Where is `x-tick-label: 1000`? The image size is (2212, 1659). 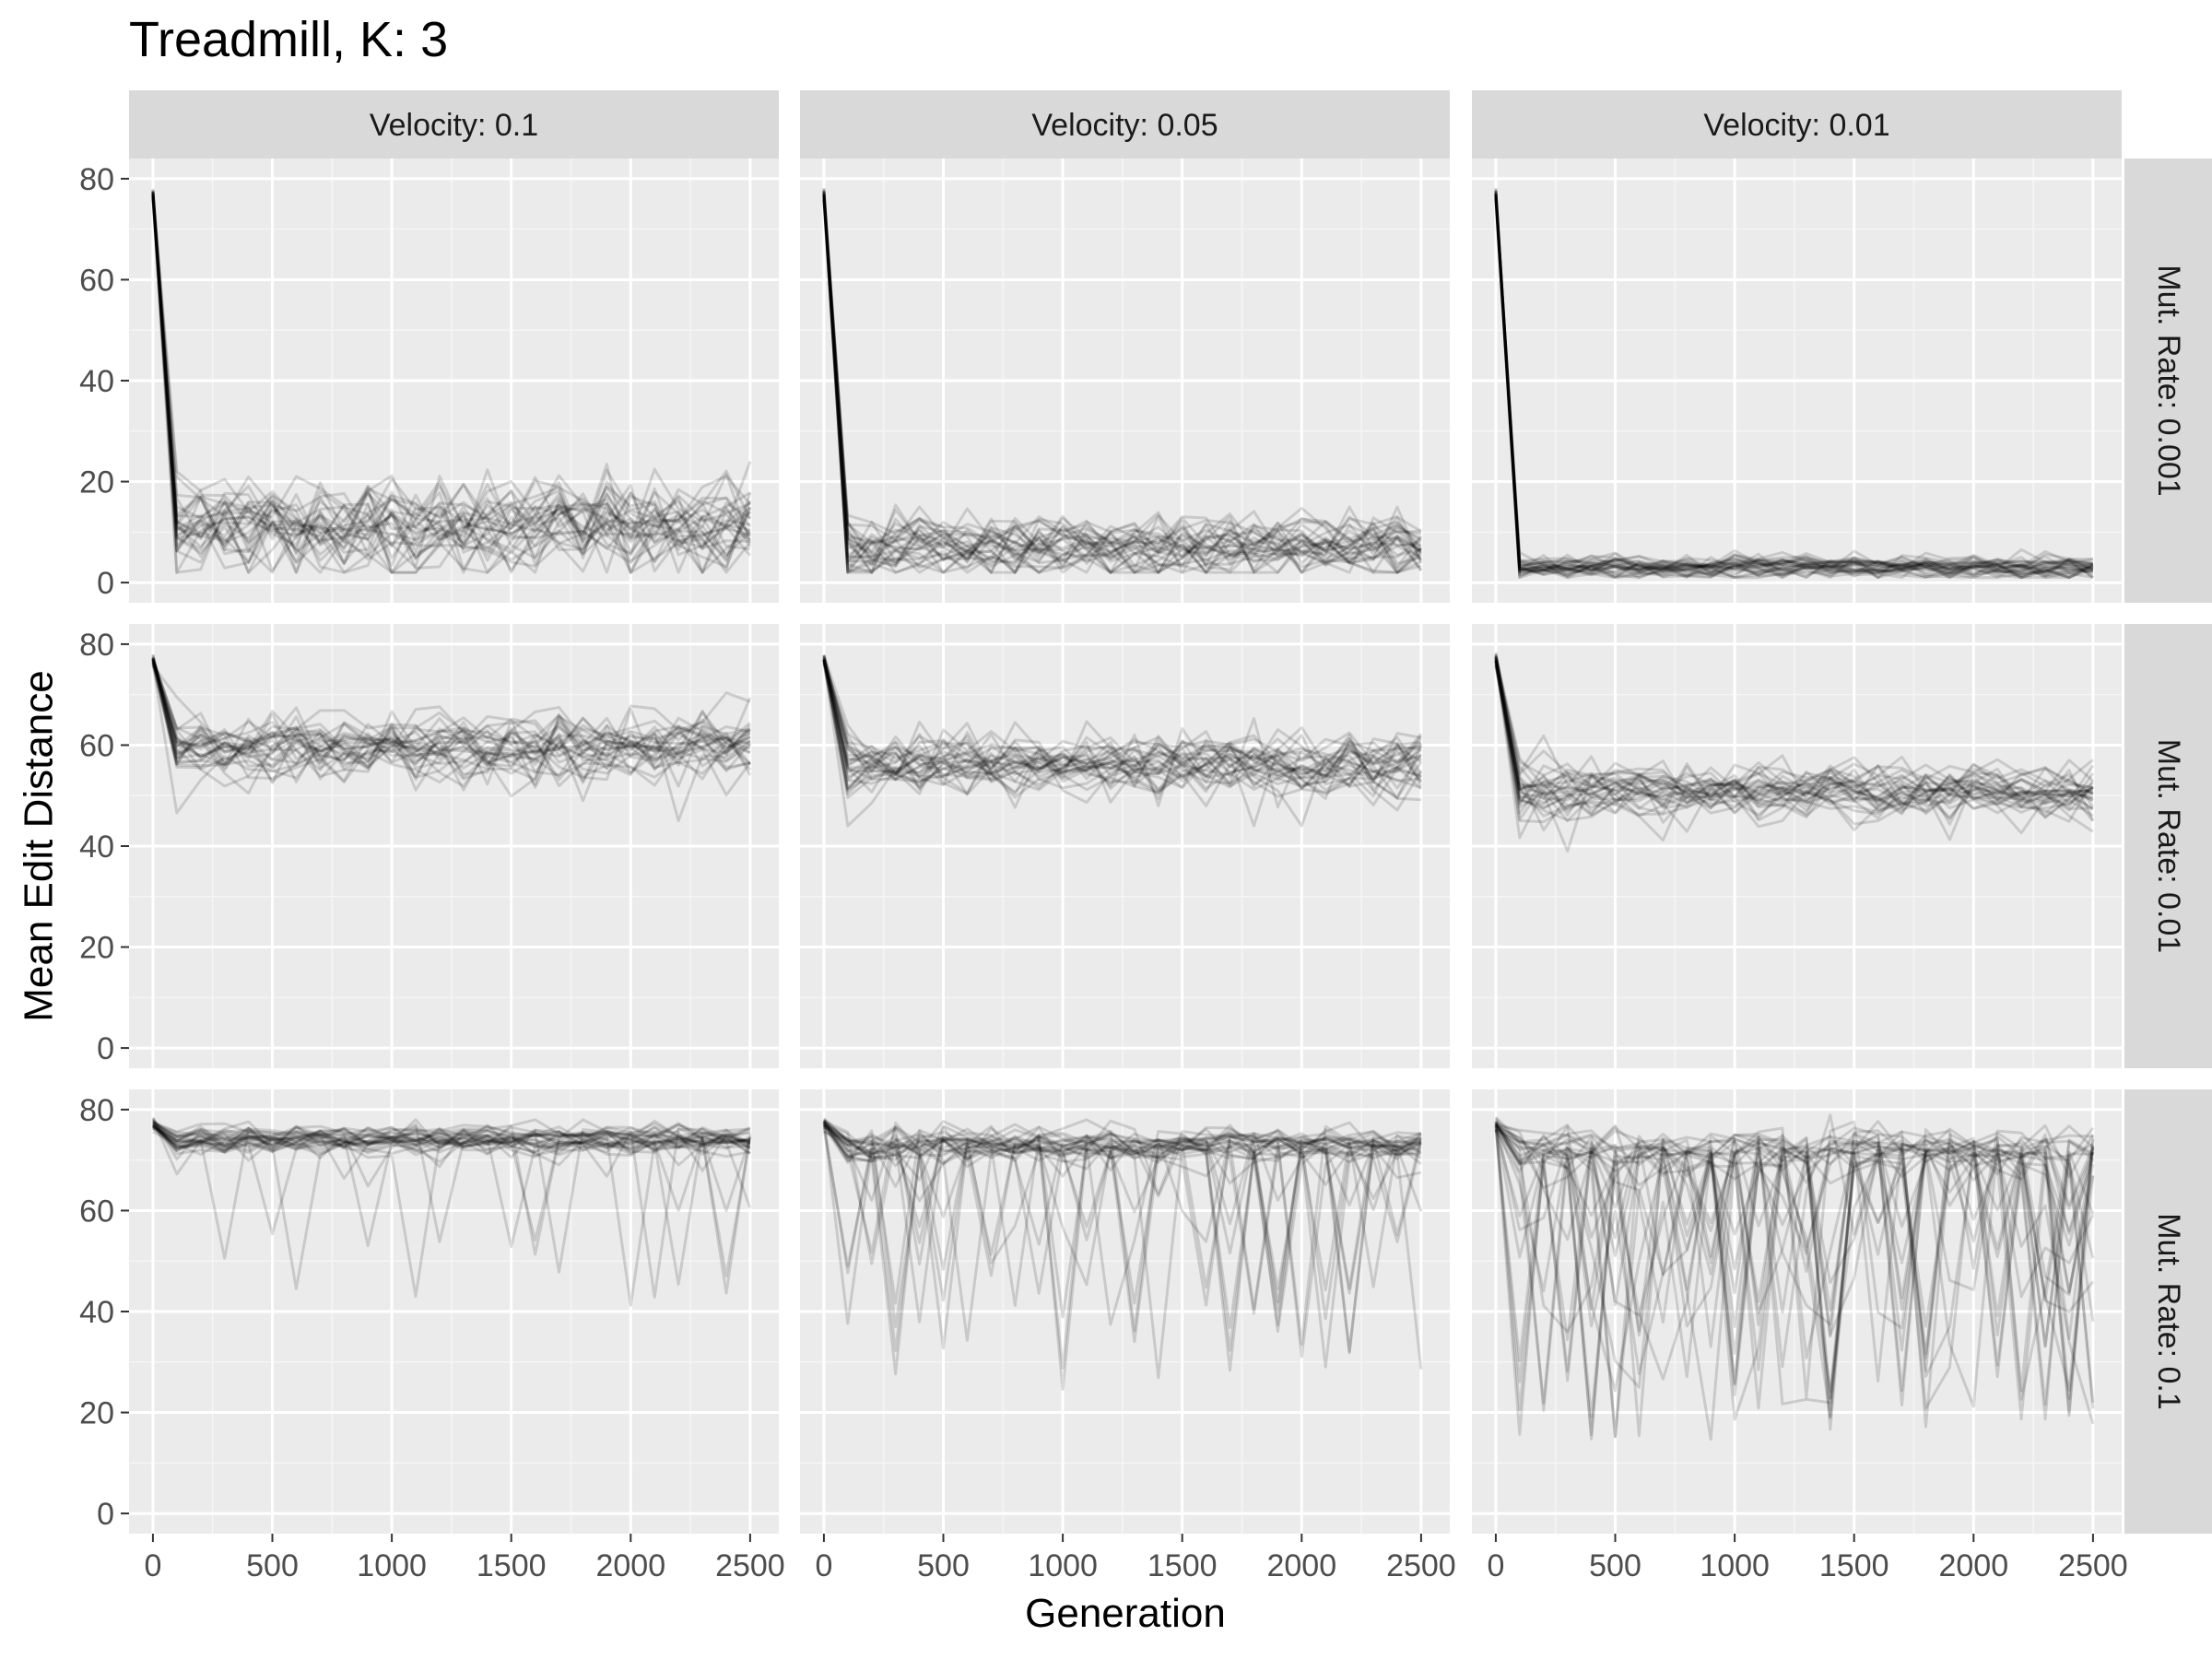 x-tick-label: 1000 is located at coordinates (1063, 1565).